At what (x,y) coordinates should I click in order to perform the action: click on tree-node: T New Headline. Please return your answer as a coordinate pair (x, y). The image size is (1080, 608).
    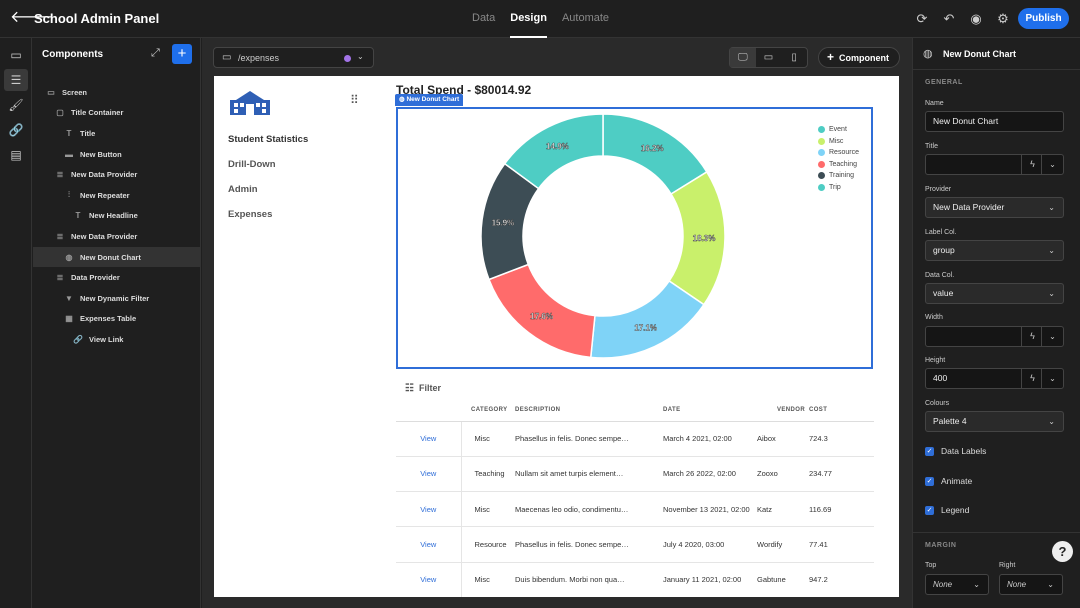
    Looking at the image, I should click on (117, 216).